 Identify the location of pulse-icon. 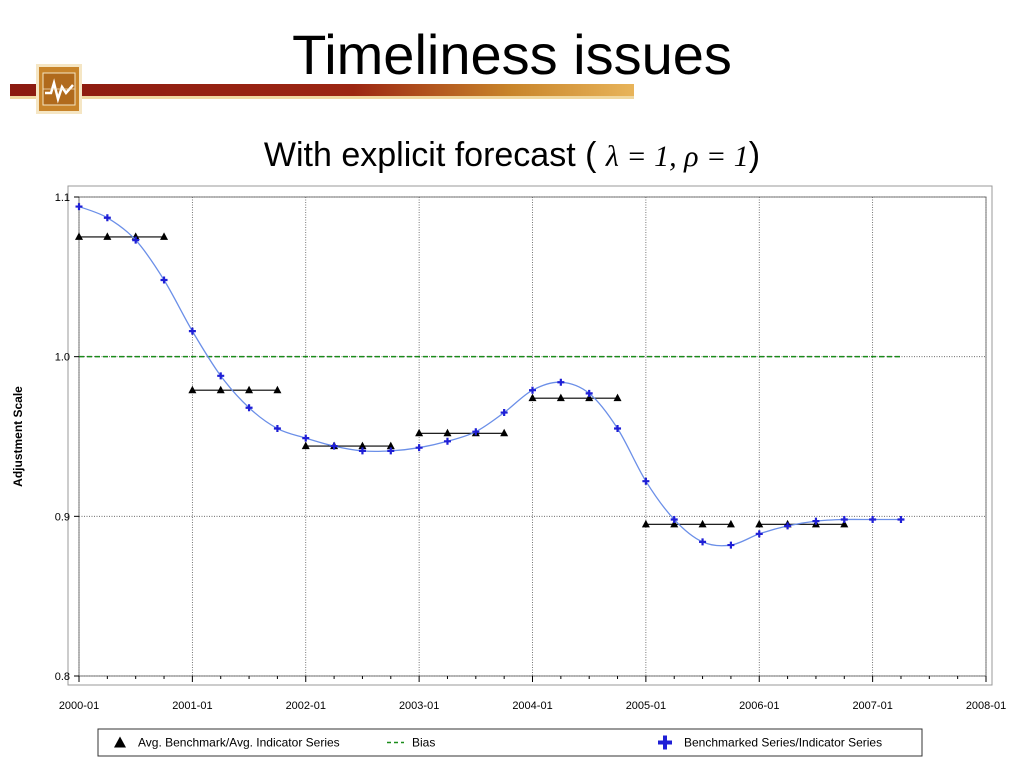
(59, 89).